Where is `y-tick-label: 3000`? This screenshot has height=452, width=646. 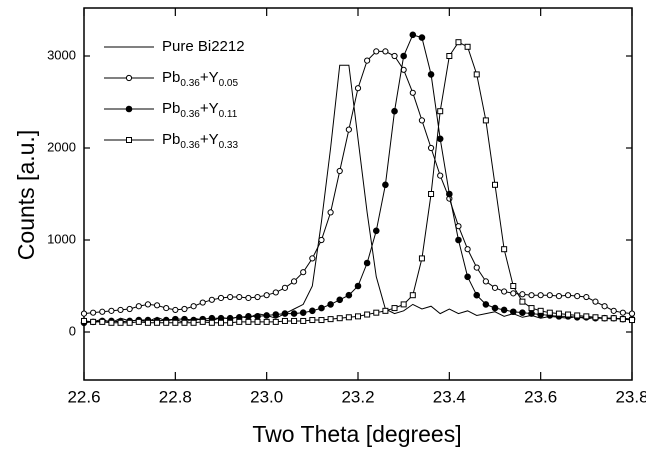
y-tick-label: 3000 is located at coordinates (61, 54).